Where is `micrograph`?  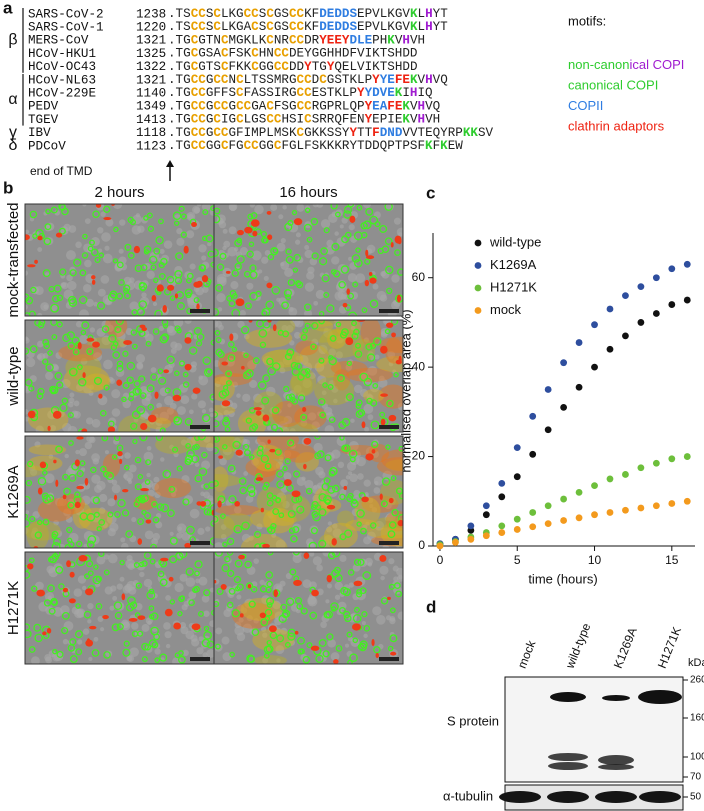
micrograph is located at coordinates (118, 379).